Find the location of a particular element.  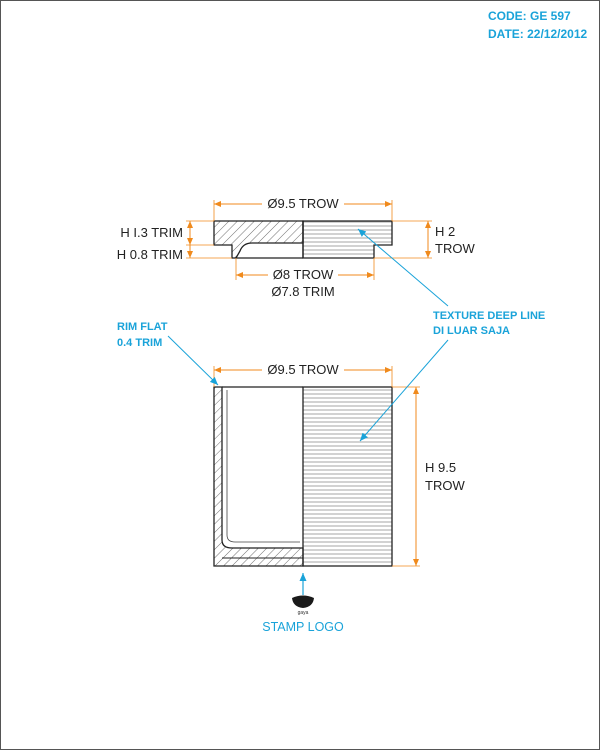

dim-height-trim-lower: H 0.8 TRIM is located at coordinates (150, 254).